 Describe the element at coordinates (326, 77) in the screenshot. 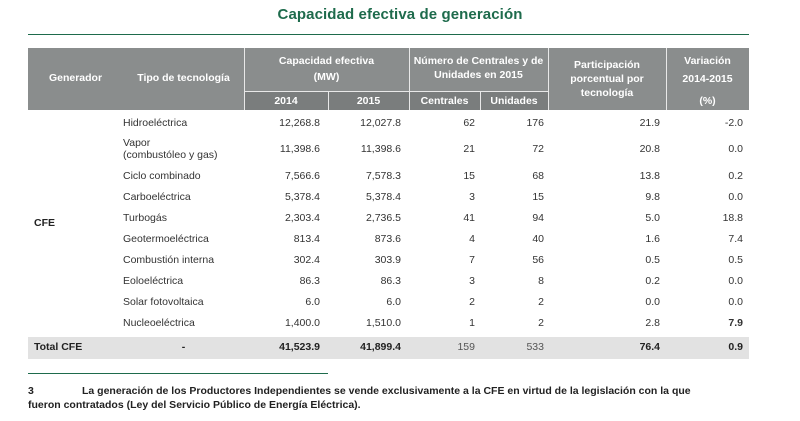

I see `header-capacidad-unit: (MW)` at that location.